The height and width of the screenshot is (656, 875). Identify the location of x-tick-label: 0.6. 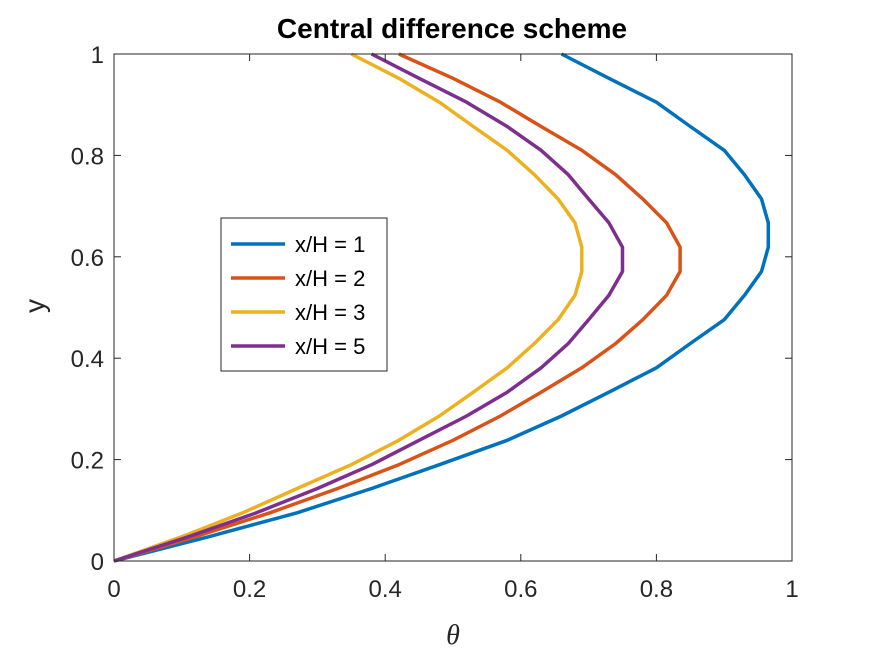
(520, 589).